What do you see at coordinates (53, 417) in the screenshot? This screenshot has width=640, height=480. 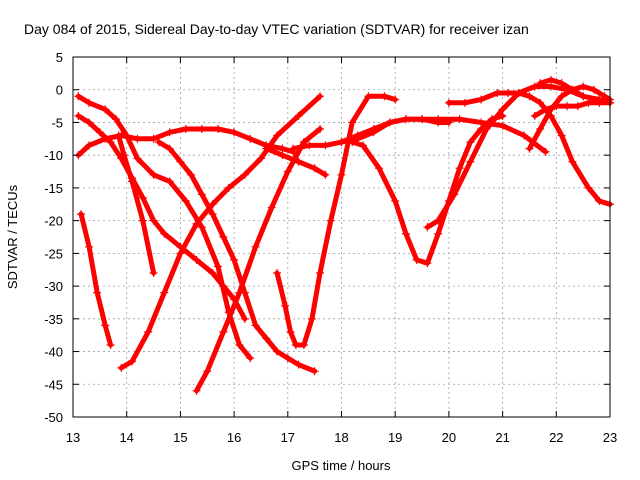 I see `y-tick-label: -50` at bounding box center [53, 417].